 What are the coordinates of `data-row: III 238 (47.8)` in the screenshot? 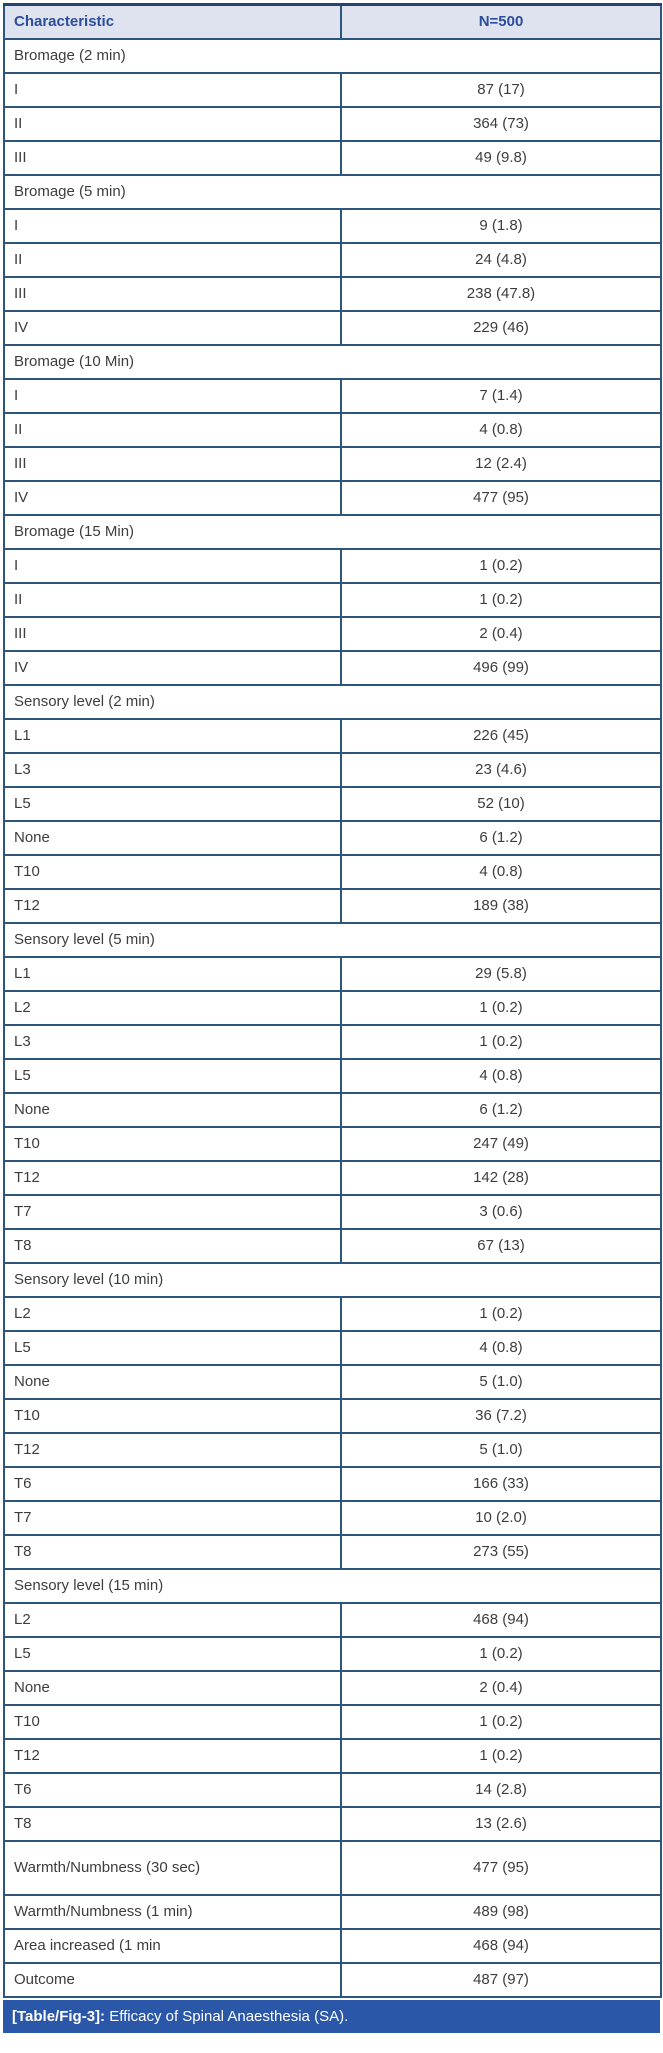 It's located at (332, 294).